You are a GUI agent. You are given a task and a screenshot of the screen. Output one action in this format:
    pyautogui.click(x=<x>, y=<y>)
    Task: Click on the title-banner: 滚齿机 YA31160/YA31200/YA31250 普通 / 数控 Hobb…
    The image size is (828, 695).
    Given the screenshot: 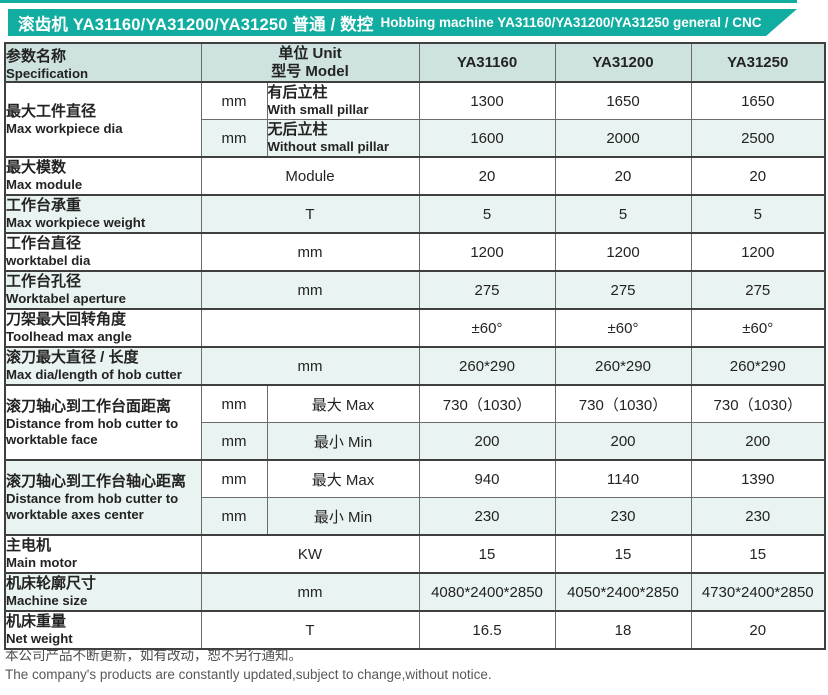 What is the action you would take?
    pyautogui.click(x=402, y=22)
    